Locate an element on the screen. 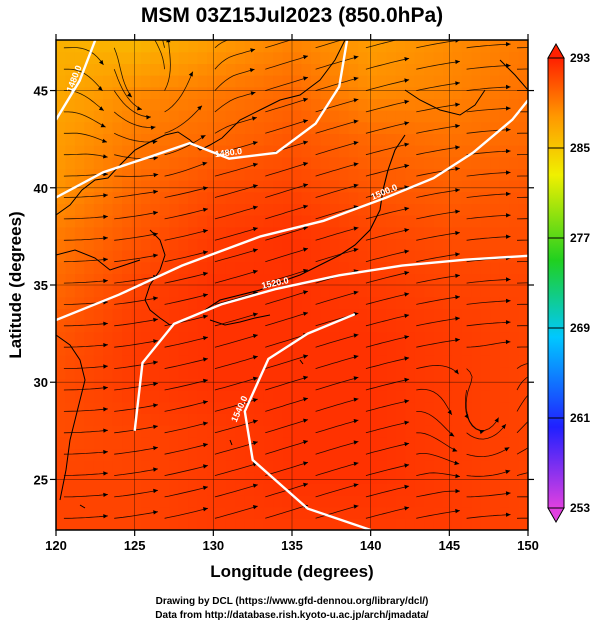 The image size is (599, 625). x-tick-label: 130 is located at coordinates (213, 545).